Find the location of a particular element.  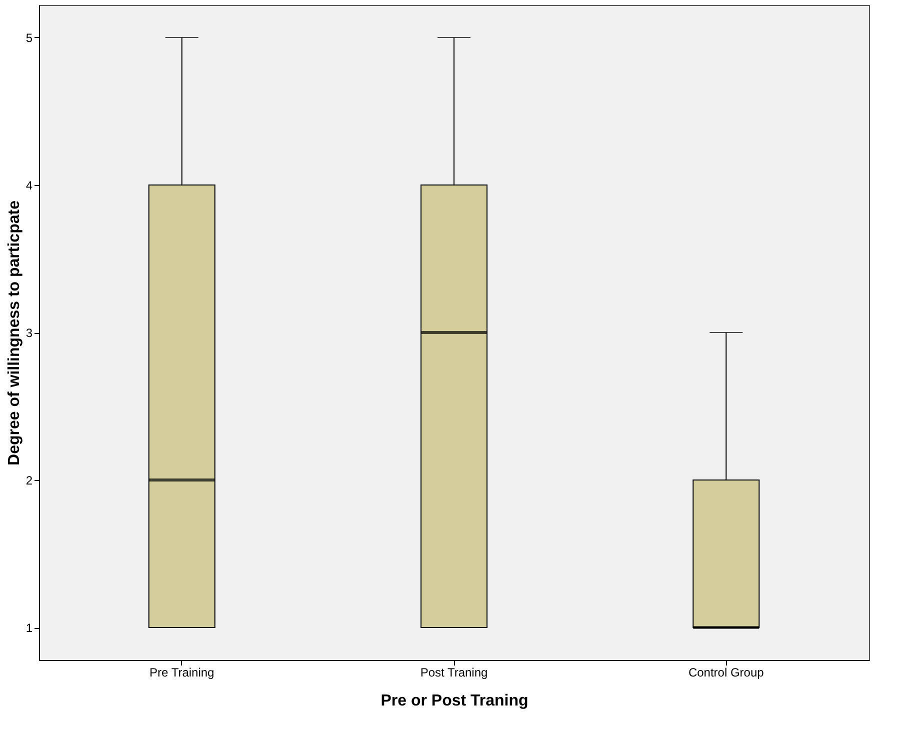

y-axis-title: Degree of willingness to particpate is located at coordinates (14, 333).